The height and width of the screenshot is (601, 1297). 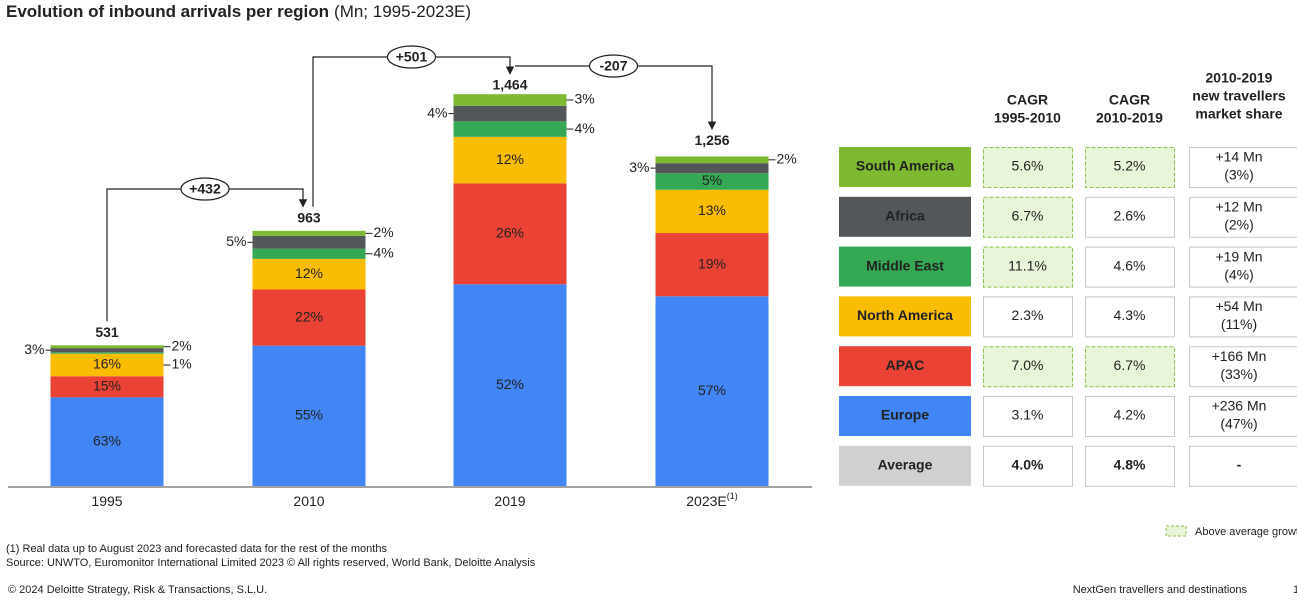 I want to click on segment-label: 13%, so click(x=712, y=210).